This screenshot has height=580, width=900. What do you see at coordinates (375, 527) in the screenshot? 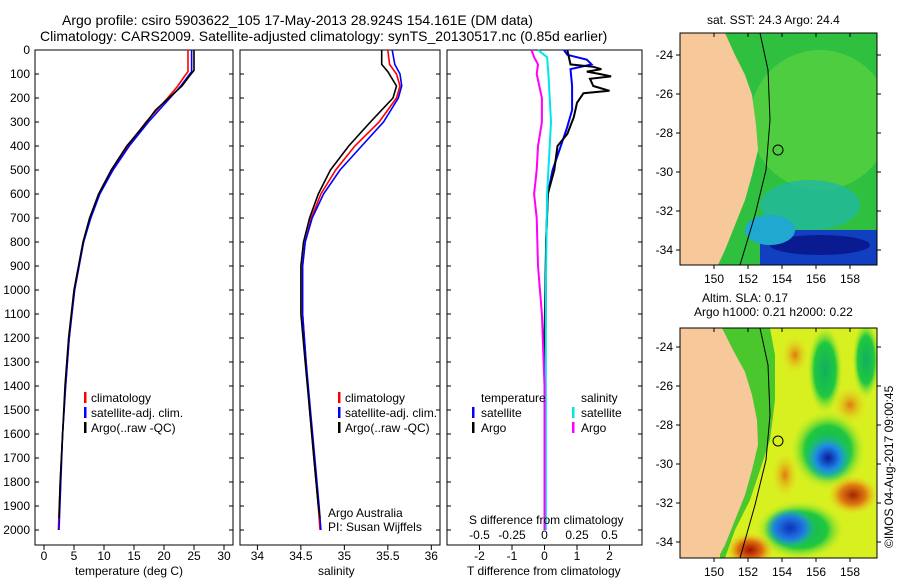
I see `annotation-line2: PI: Susan Wijffels` at bounding box center [375, 527].